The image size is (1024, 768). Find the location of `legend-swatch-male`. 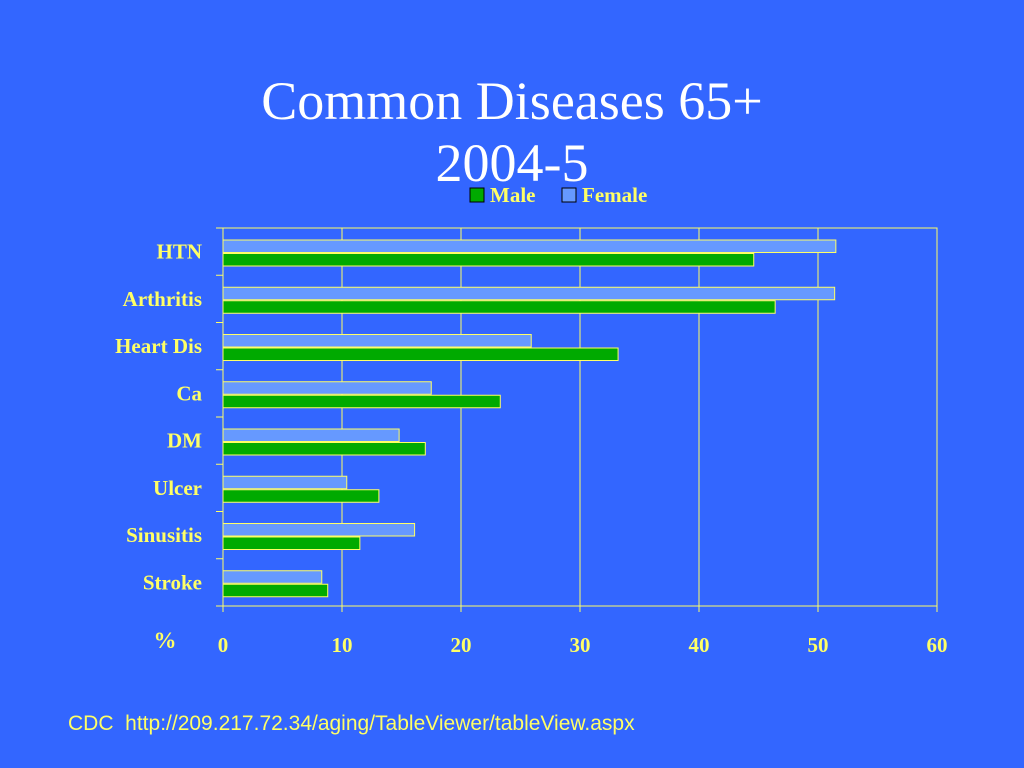

legend-swatch-male is located at coordinates (477, 195).